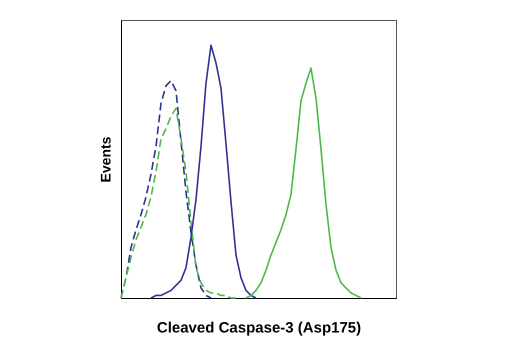 This screenshot has width=520, height=350. I want to click on y-axis-title: Events, so click(106, 159).